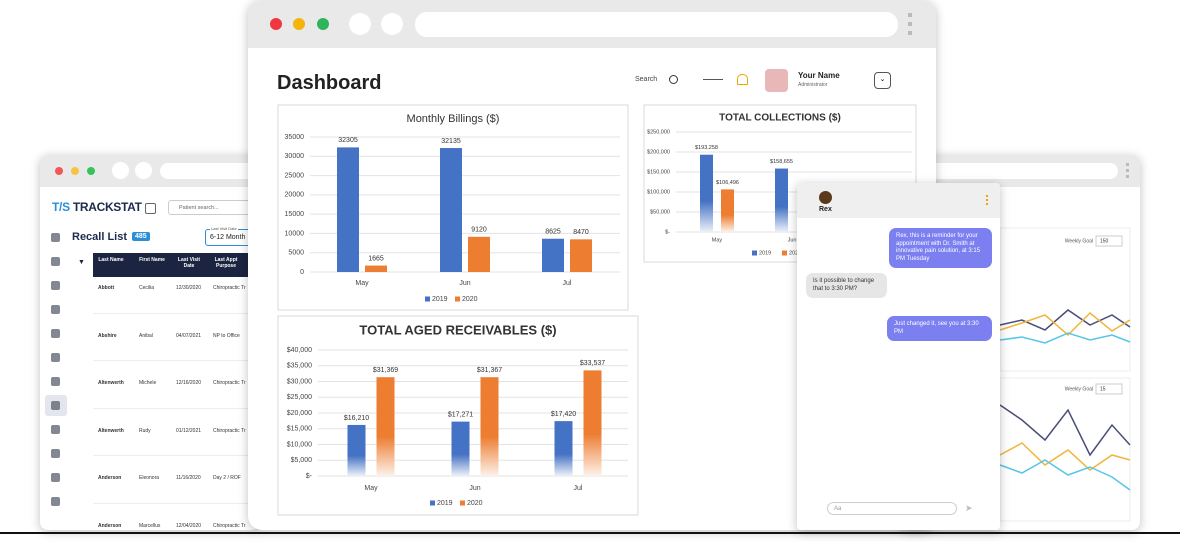  I want to click on table-cell: 12/30/2020, so click(189, 288).